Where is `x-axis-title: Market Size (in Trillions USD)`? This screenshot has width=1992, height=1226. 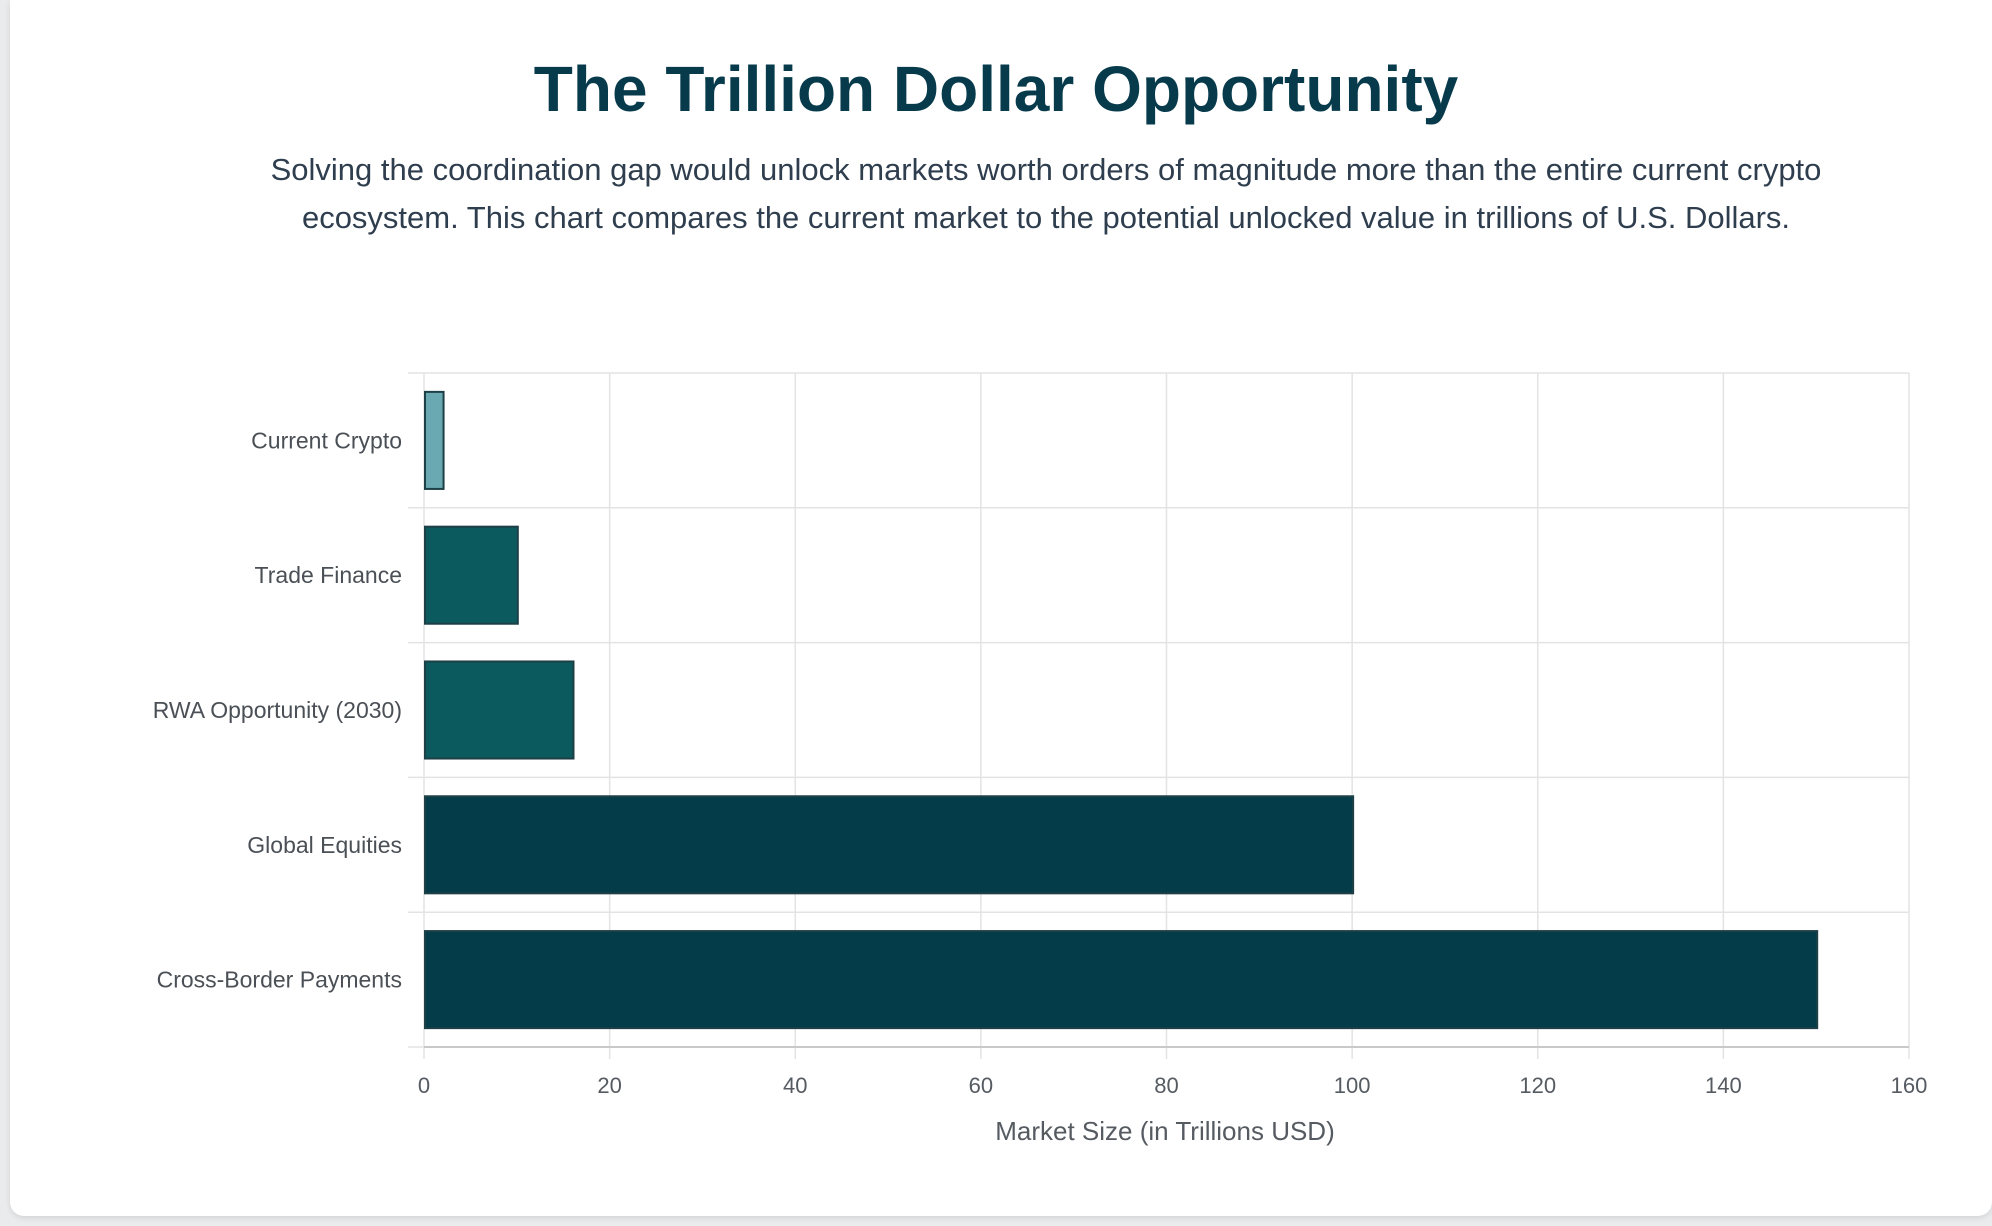
x-axis-title: Market Size (in Trillions USD) is located at coordinates (1165, 1131).